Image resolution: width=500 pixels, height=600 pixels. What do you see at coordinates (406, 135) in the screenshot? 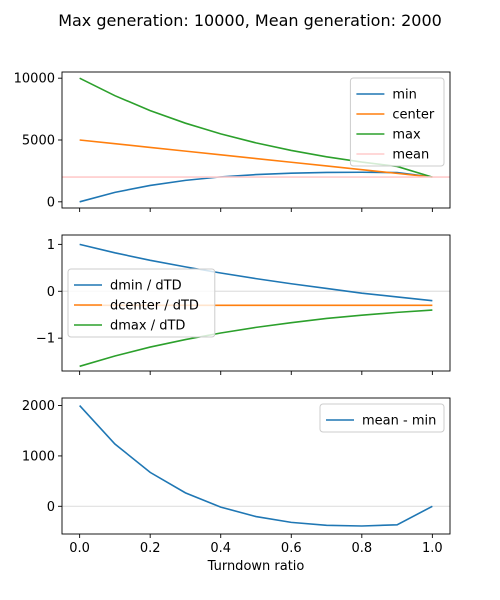
I see `legend-label: max` at bounding box center [406, 135].